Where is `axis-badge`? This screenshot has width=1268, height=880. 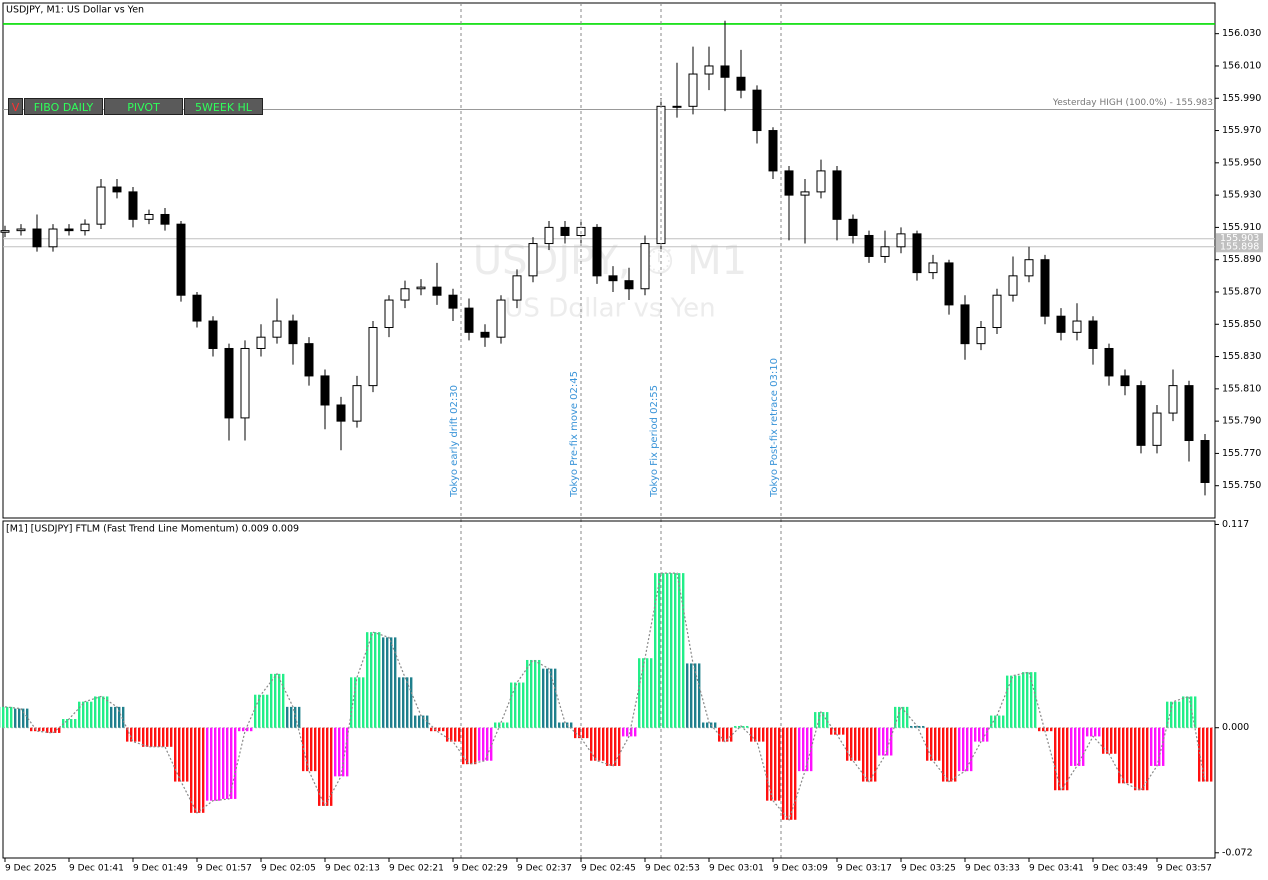
axis-badge is located at coordinates (1239, 239).